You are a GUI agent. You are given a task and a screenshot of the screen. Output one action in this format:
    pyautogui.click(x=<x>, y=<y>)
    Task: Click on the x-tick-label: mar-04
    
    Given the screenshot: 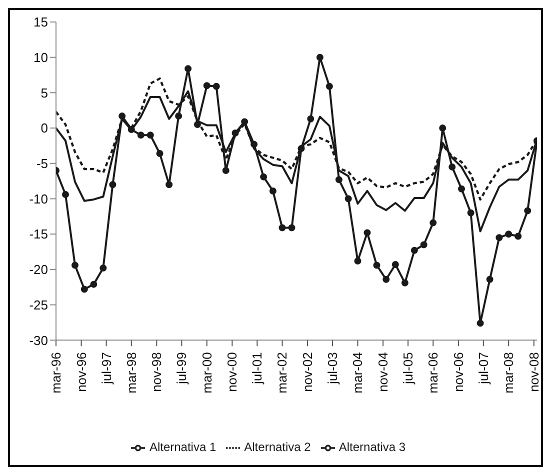 What is the action you would take?
    pyautogui.click(x=358, y=373)
    